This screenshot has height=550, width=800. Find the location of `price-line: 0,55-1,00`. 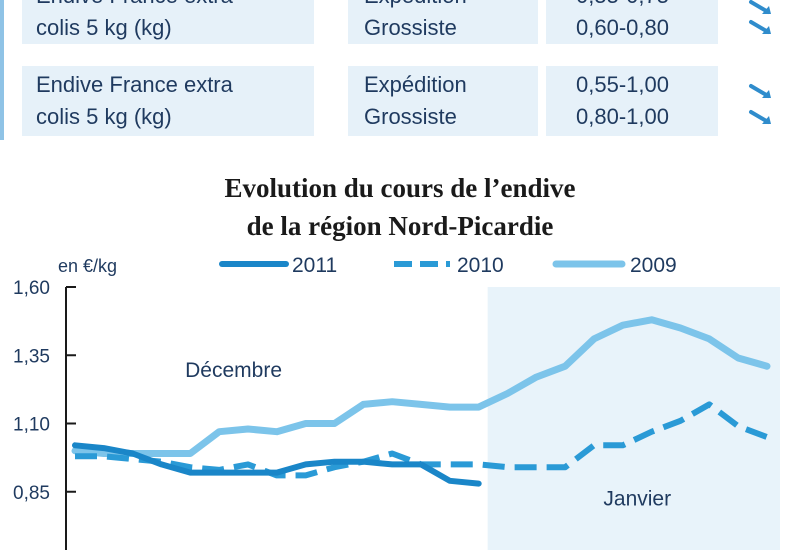

price-line: 0,55-1,00 is located at coordinates (622, 84).